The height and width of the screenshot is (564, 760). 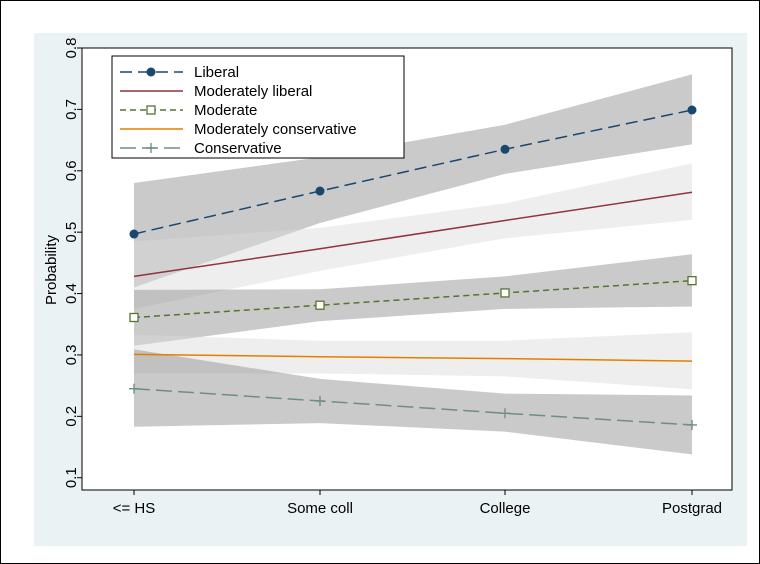 What do you see at coordinates (253, 91) in the screenshot?
I see `legend-label-1: Moderately liberal` at bounding box center [253, 91].